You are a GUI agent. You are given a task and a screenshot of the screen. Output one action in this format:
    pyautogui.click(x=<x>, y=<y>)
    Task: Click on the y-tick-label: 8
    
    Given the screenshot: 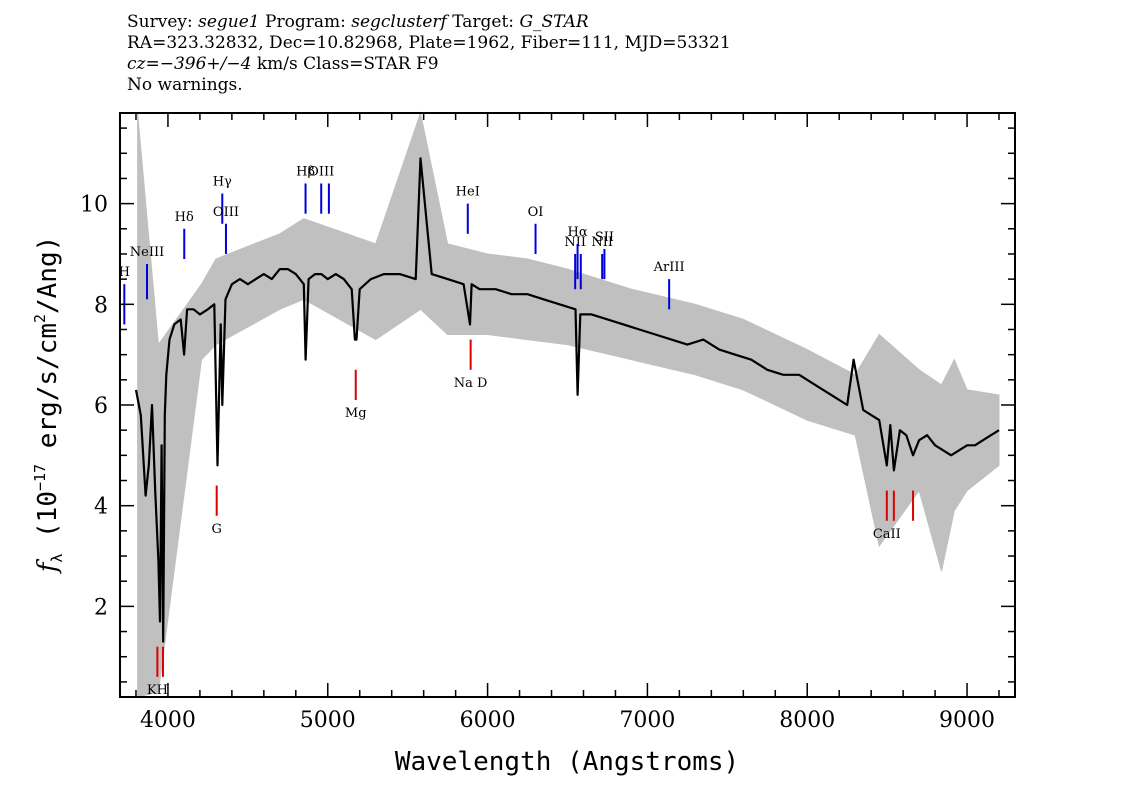 What is the action you would take?
    pyautogui.click(x=101, y=305)
    